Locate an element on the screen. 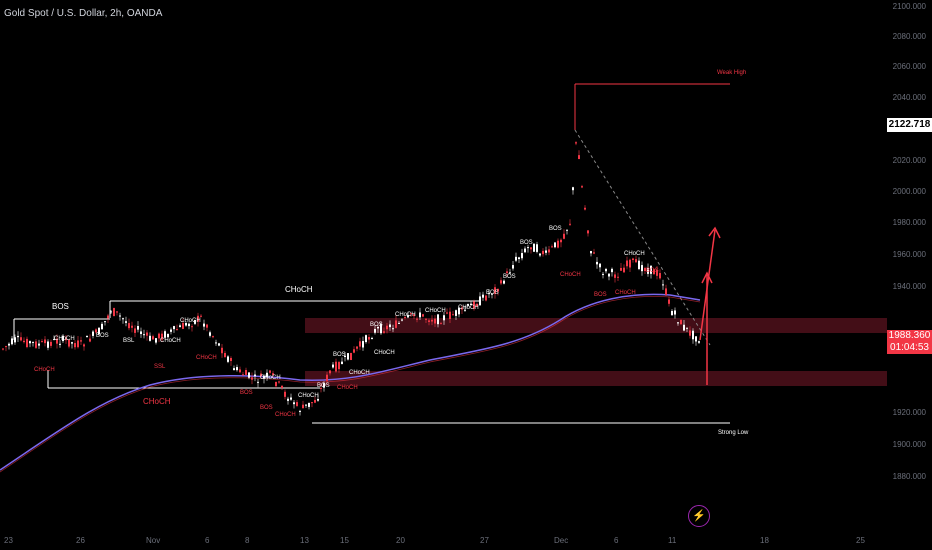 This screenshot has height=550, width=932. label-choch-7: CHoCH is located at coordinates (384, 353).